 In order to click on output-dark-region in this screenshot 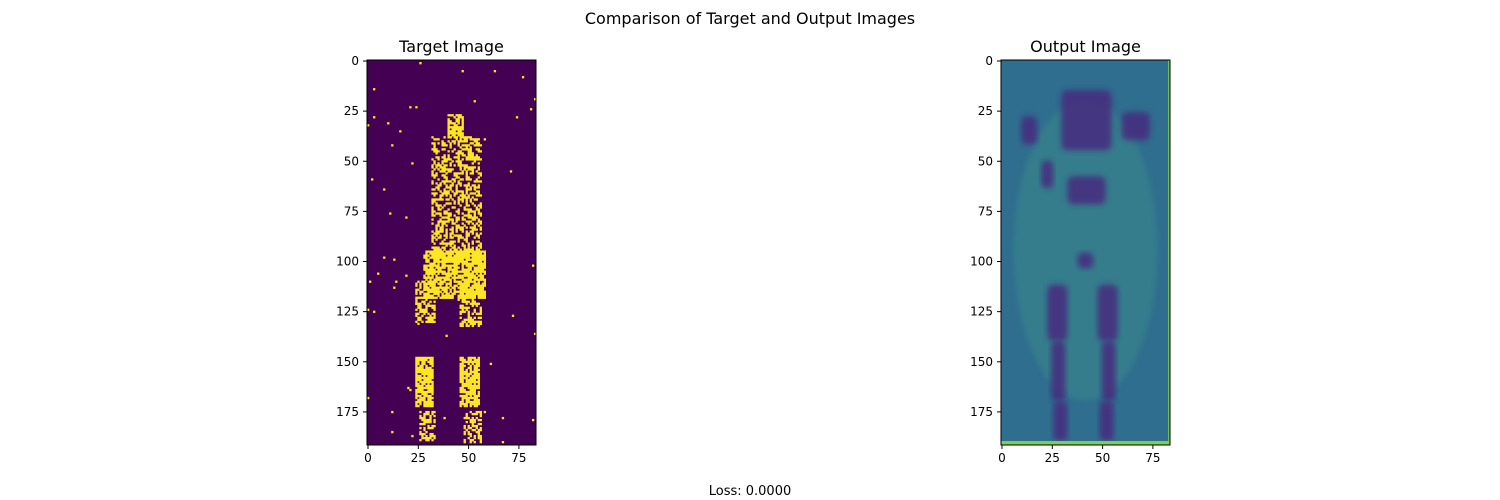, I will do `click(1106, 420)`.